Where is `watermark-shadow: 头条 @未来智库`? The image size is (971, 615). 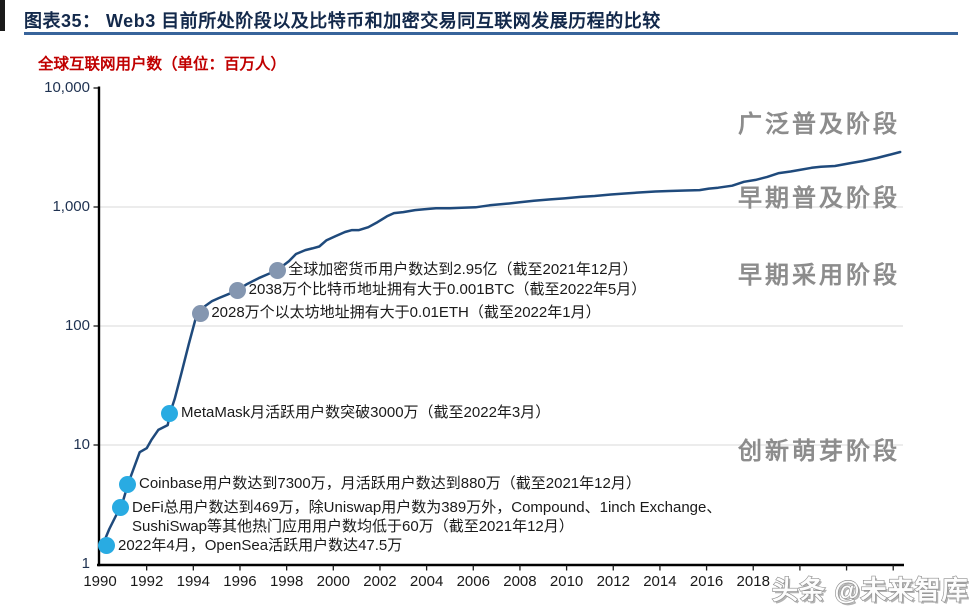
watermark-shadow: 头条 @未来智库 is located at coordinates (872, 592).